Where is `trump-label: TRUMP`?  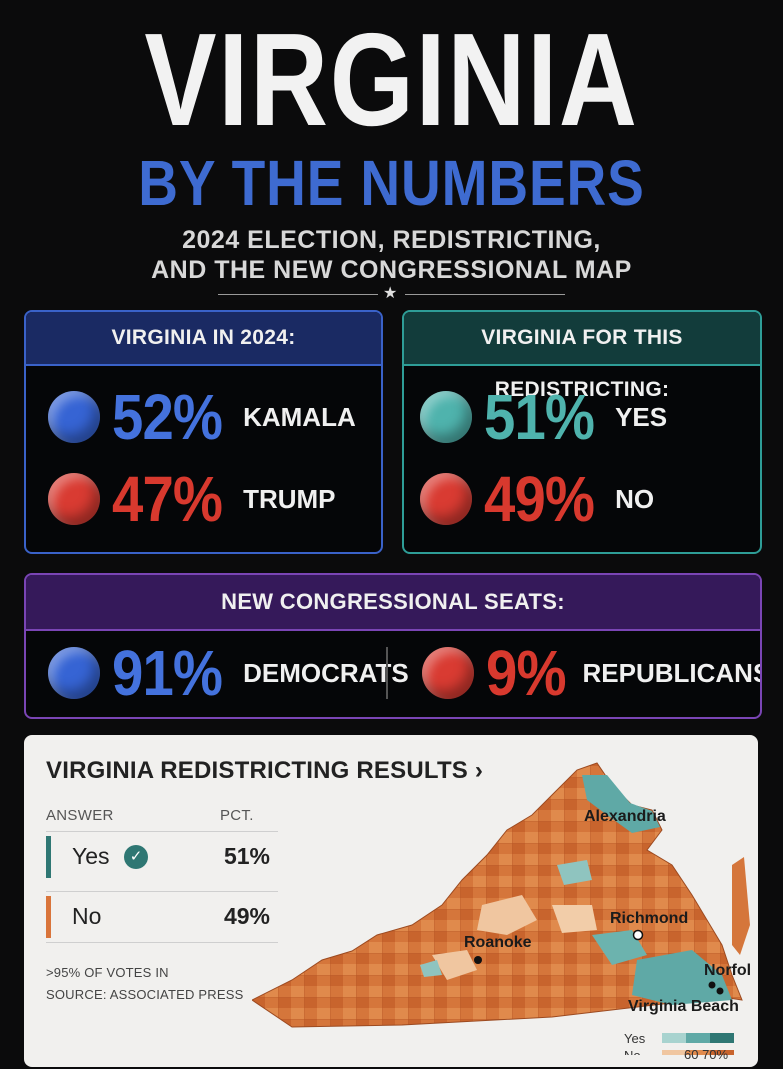 trump-label: TRUMP is located at coordinates (289, 498).